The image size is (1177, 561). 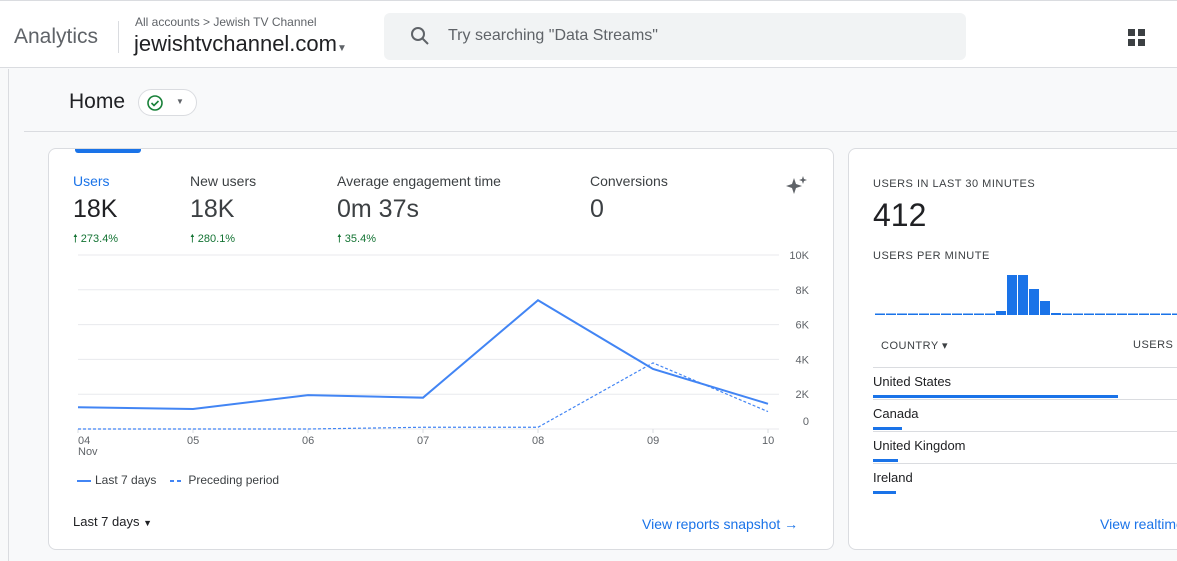 What do you see at coordinates (91, 181) in the screenshot?
I see `metric-label: Users` at bounding box center [91, 181].